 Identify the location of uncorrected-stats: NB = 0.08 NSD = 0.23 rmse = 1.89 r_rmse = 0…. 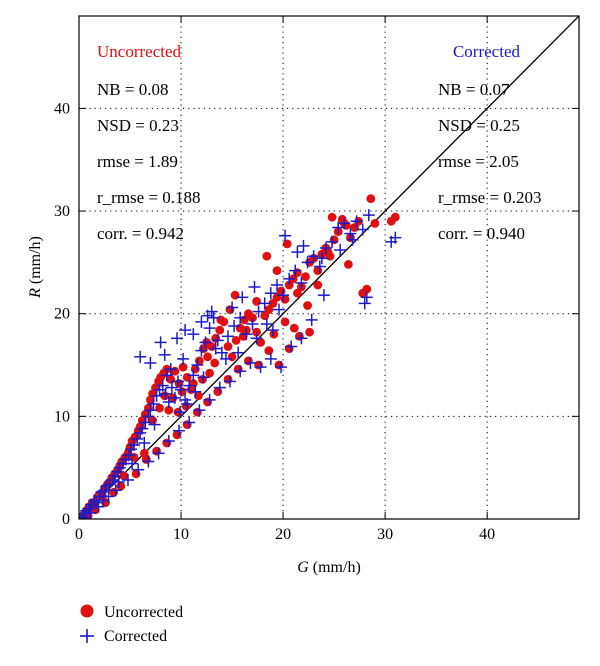
(149, 161).